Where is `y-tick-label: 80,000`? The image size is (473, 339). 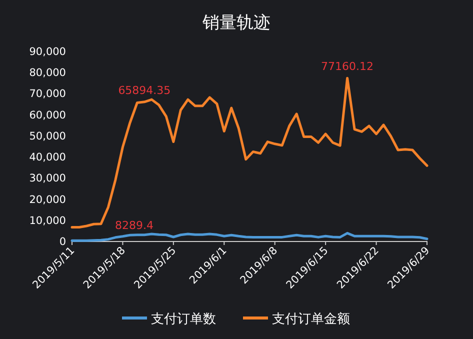 y-tick-label: 80,000 is located at coordinates (47, 73).